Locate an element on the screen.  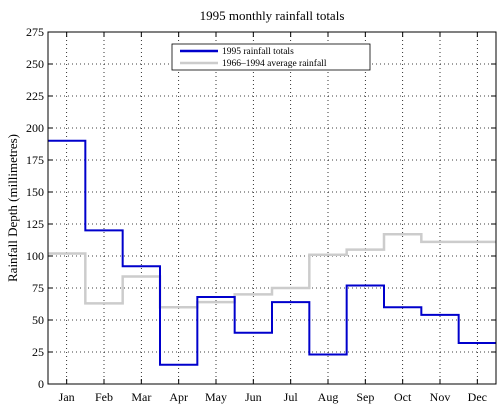
y-tick-label: 250 is located at coordinates (35, 64).